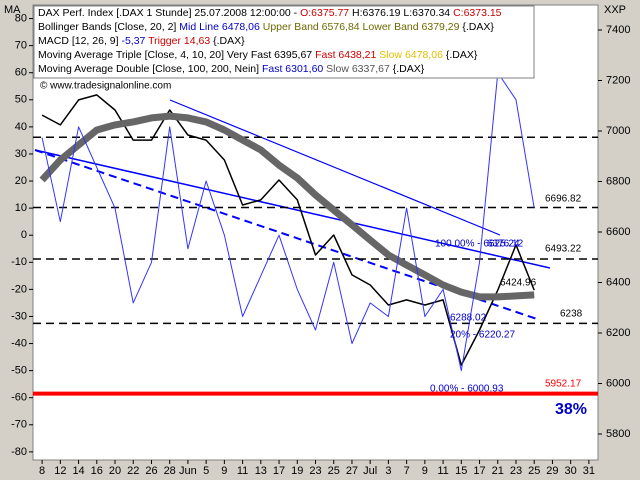  Describe the element at coordinates (370, 471) in the screenshot. I see `x-tick-label: Jul` at that location.